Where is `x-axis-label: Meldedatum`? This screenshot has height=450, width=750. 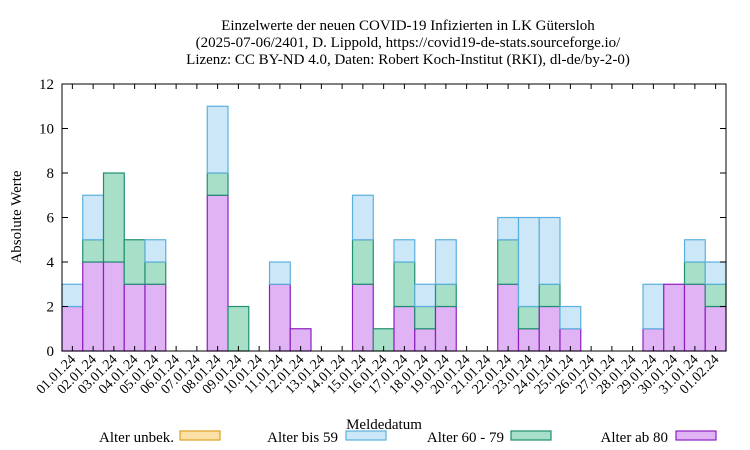
x-axis-label: Meldedatum is located at coordinates (384, 425).